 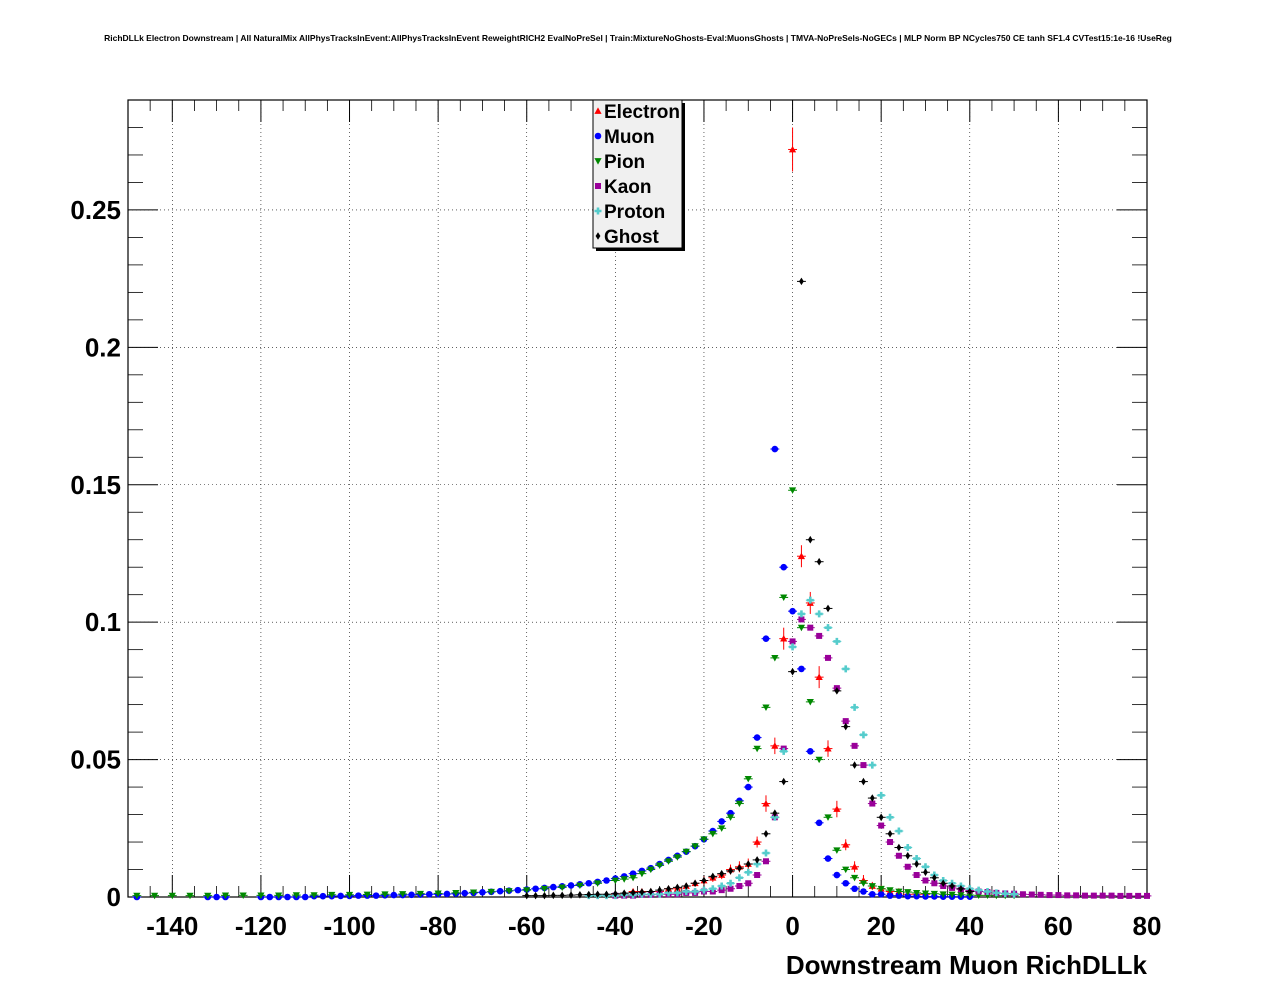 What do you see at coordinates (704, 926) in the screenshot?
I see `x-tick-label: -20` at bounding box center [704, 926].